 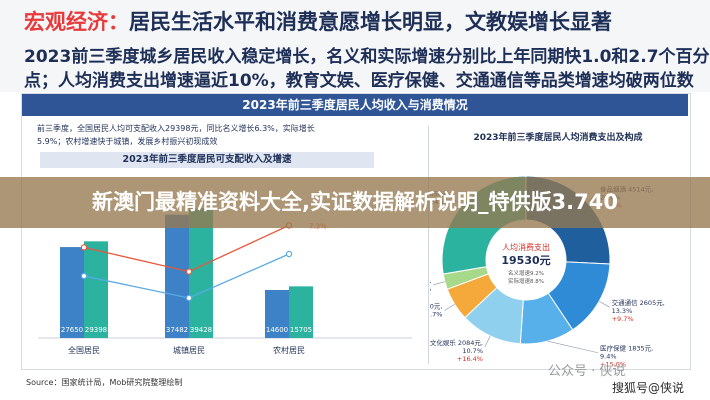 I want to click on category-label: 全国居民, so click(x=84, y=350).